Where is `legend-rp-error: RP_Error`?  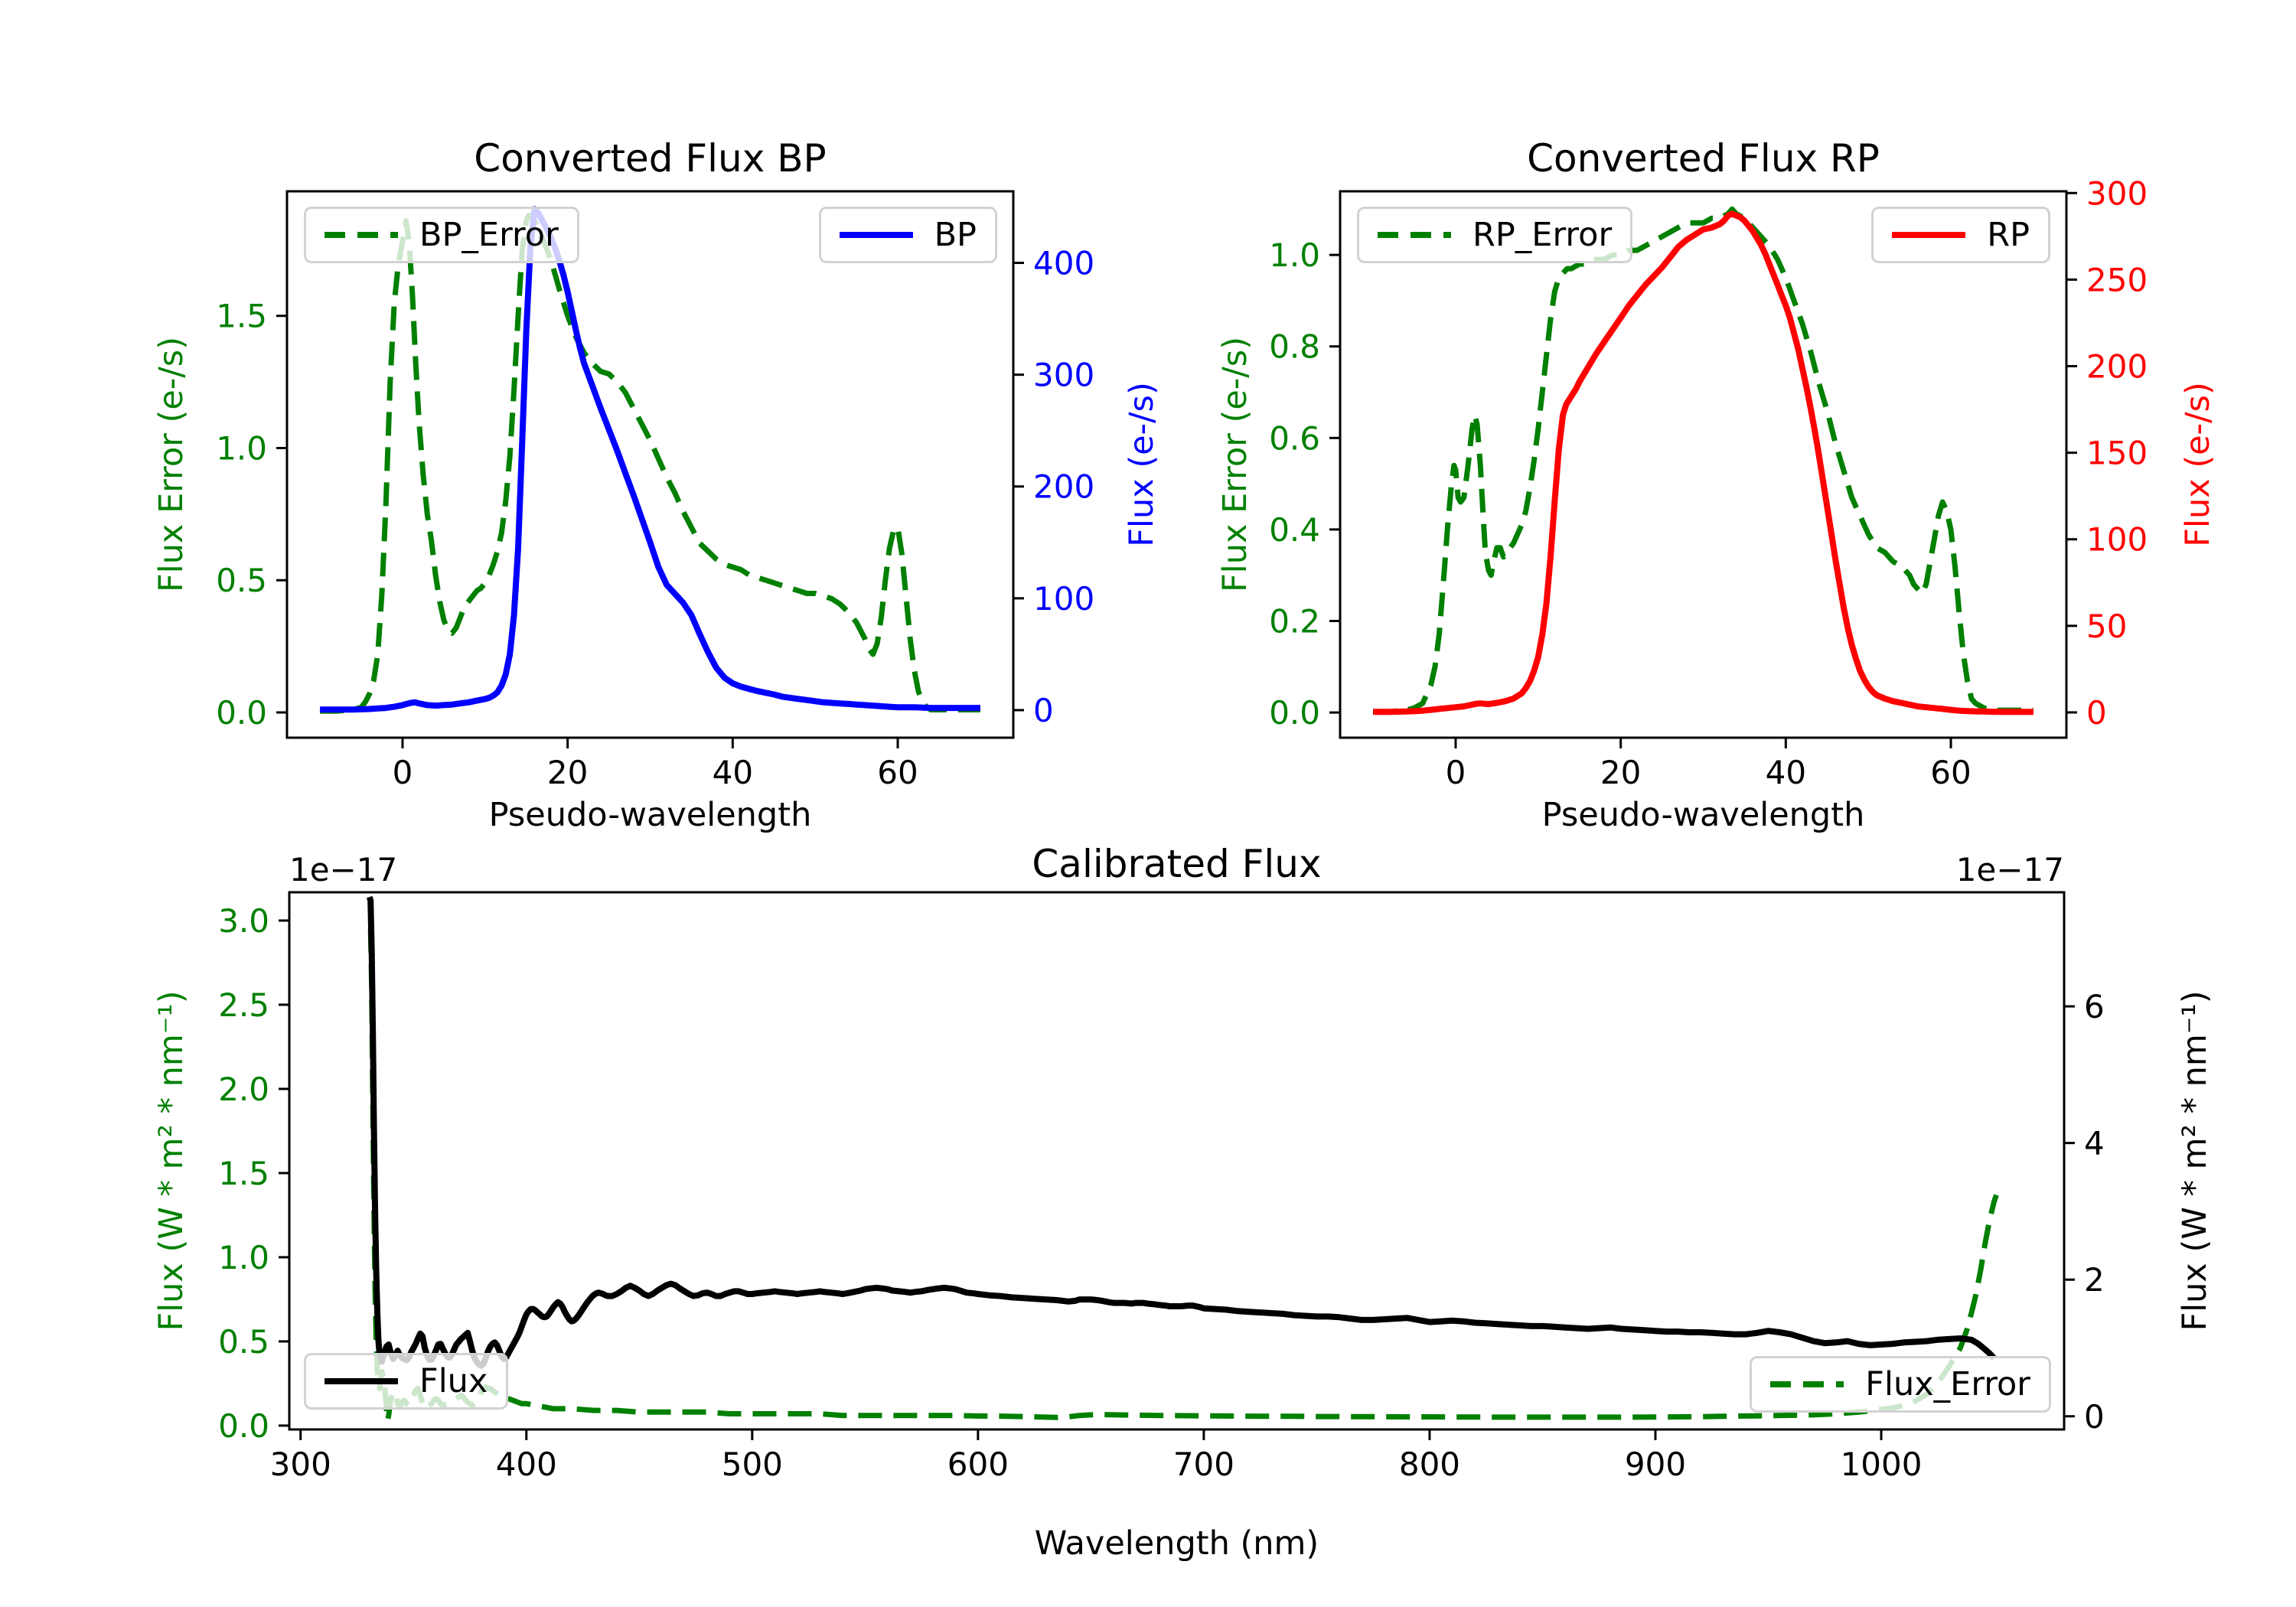
legend-rp-error: RP_Error is located at coordinates (1495, 235).